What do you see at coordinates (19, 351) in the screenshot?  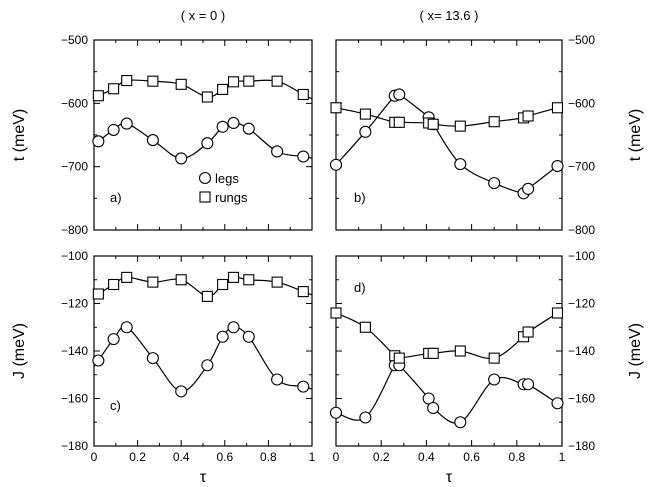 I see `ylabel-j-left: J (meV)` at bounding box center [19, 351].